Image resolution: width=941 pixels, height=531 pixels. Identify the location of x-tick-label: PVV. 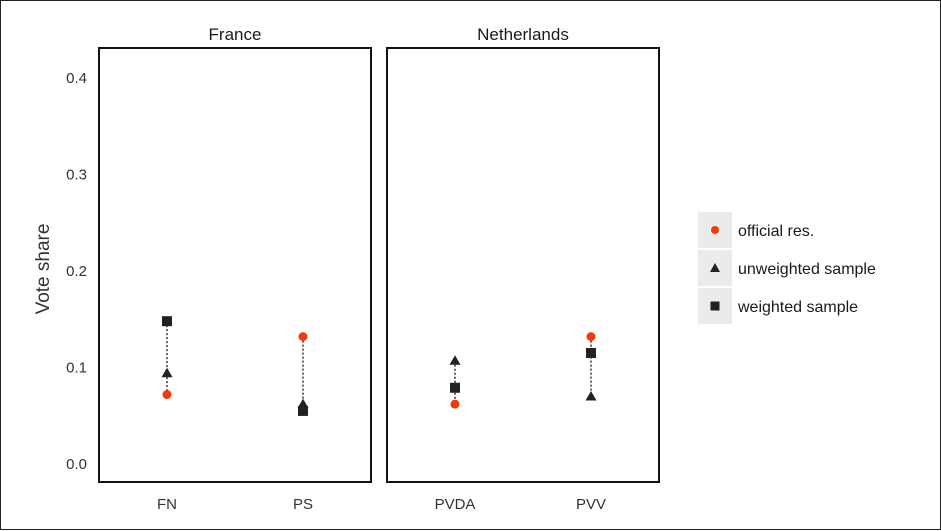
(591, 504).